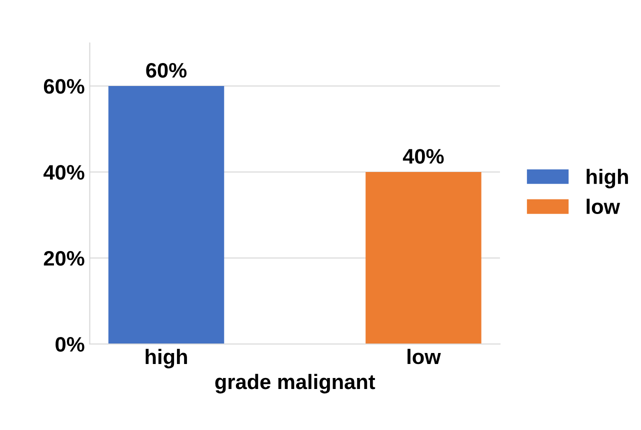 This screenshot has width=641, height=430. What do you see at coordinates (295, 384) in the screenshot?
I see `x-axis-title: grade malignant` at bounding box center [295, 384].